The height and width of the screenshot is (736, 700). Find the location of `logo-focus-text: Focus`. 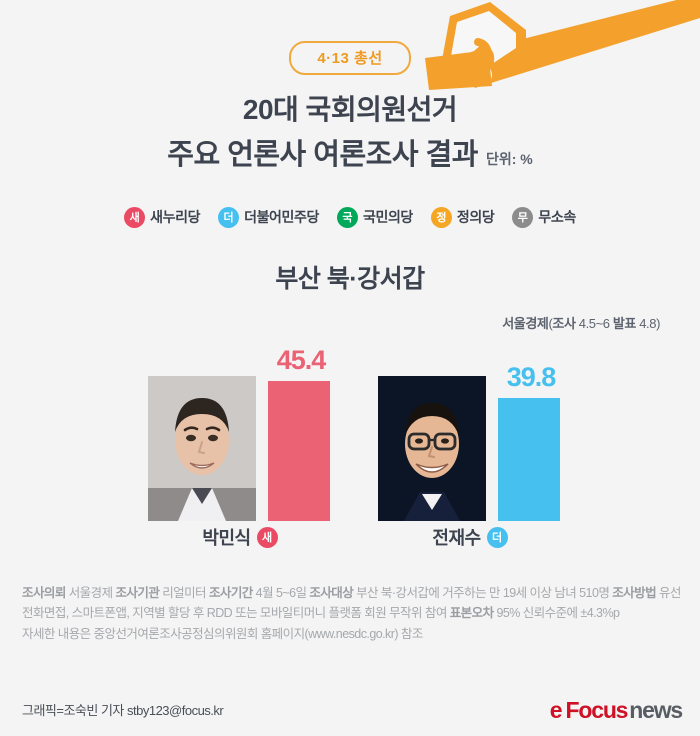

logo-focus-text: Focus is located at coordinates (597, 710).